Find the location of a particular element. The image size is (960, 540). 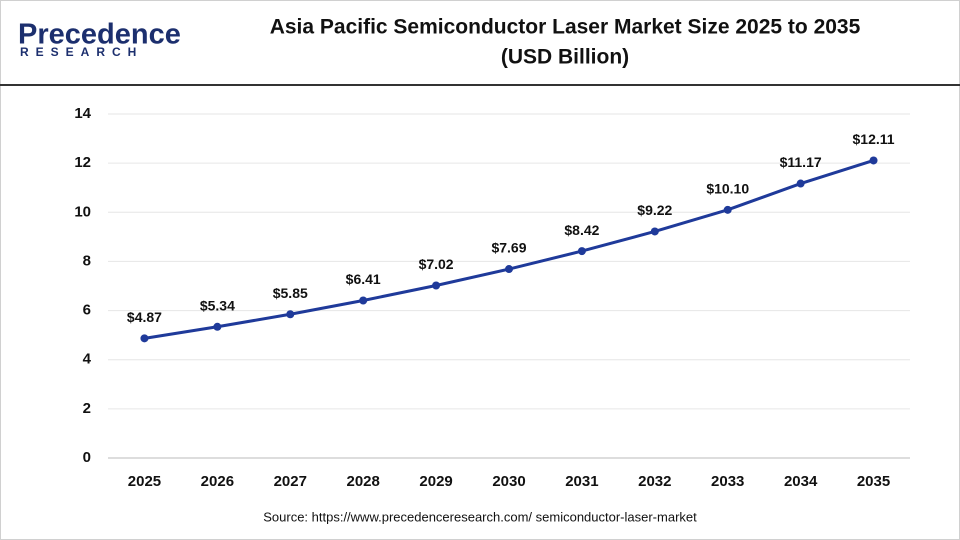

y-tick-label: 10 is located at coordinates (82, 211).